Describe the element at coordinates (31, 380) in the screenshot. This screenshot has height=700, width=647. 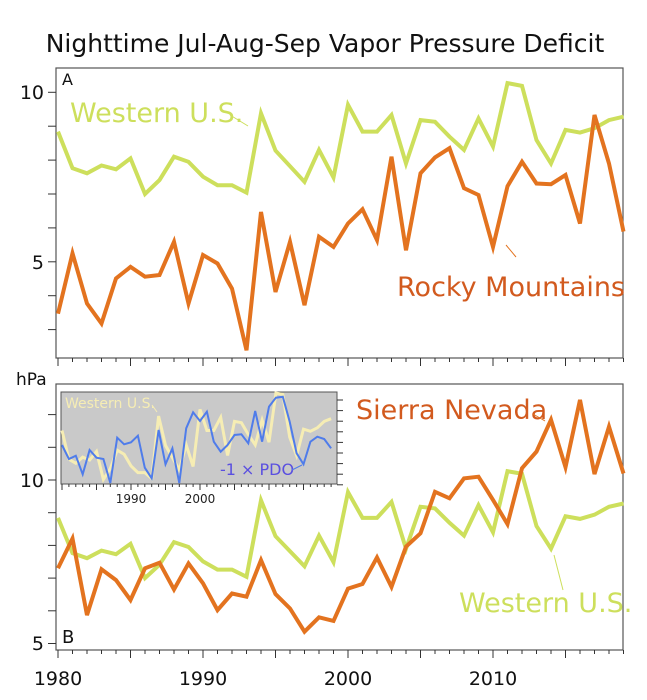
I see `y-axis-unit: hPa` at that location.